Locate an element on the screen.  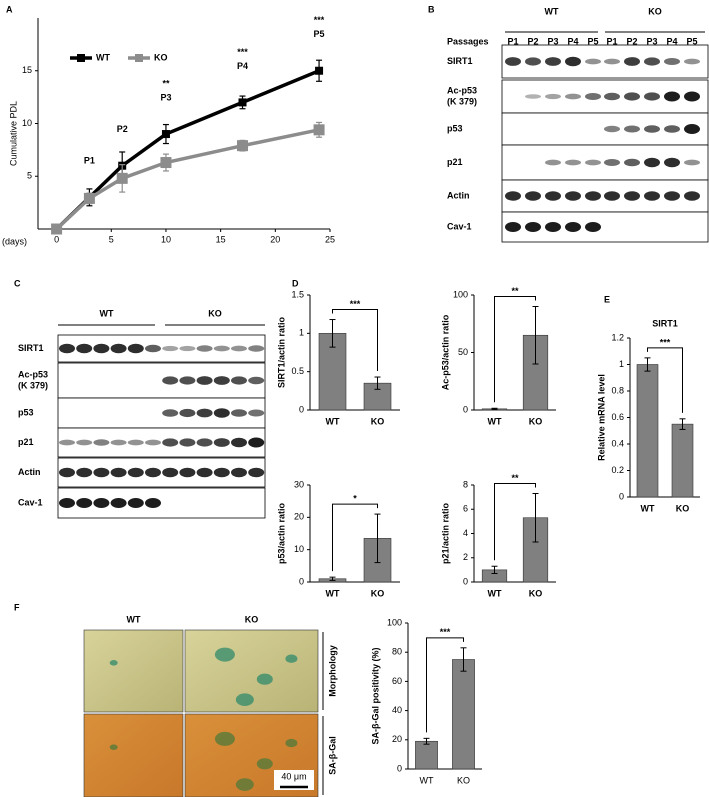
lane-label: P2 is located at coordinates (532, 41).